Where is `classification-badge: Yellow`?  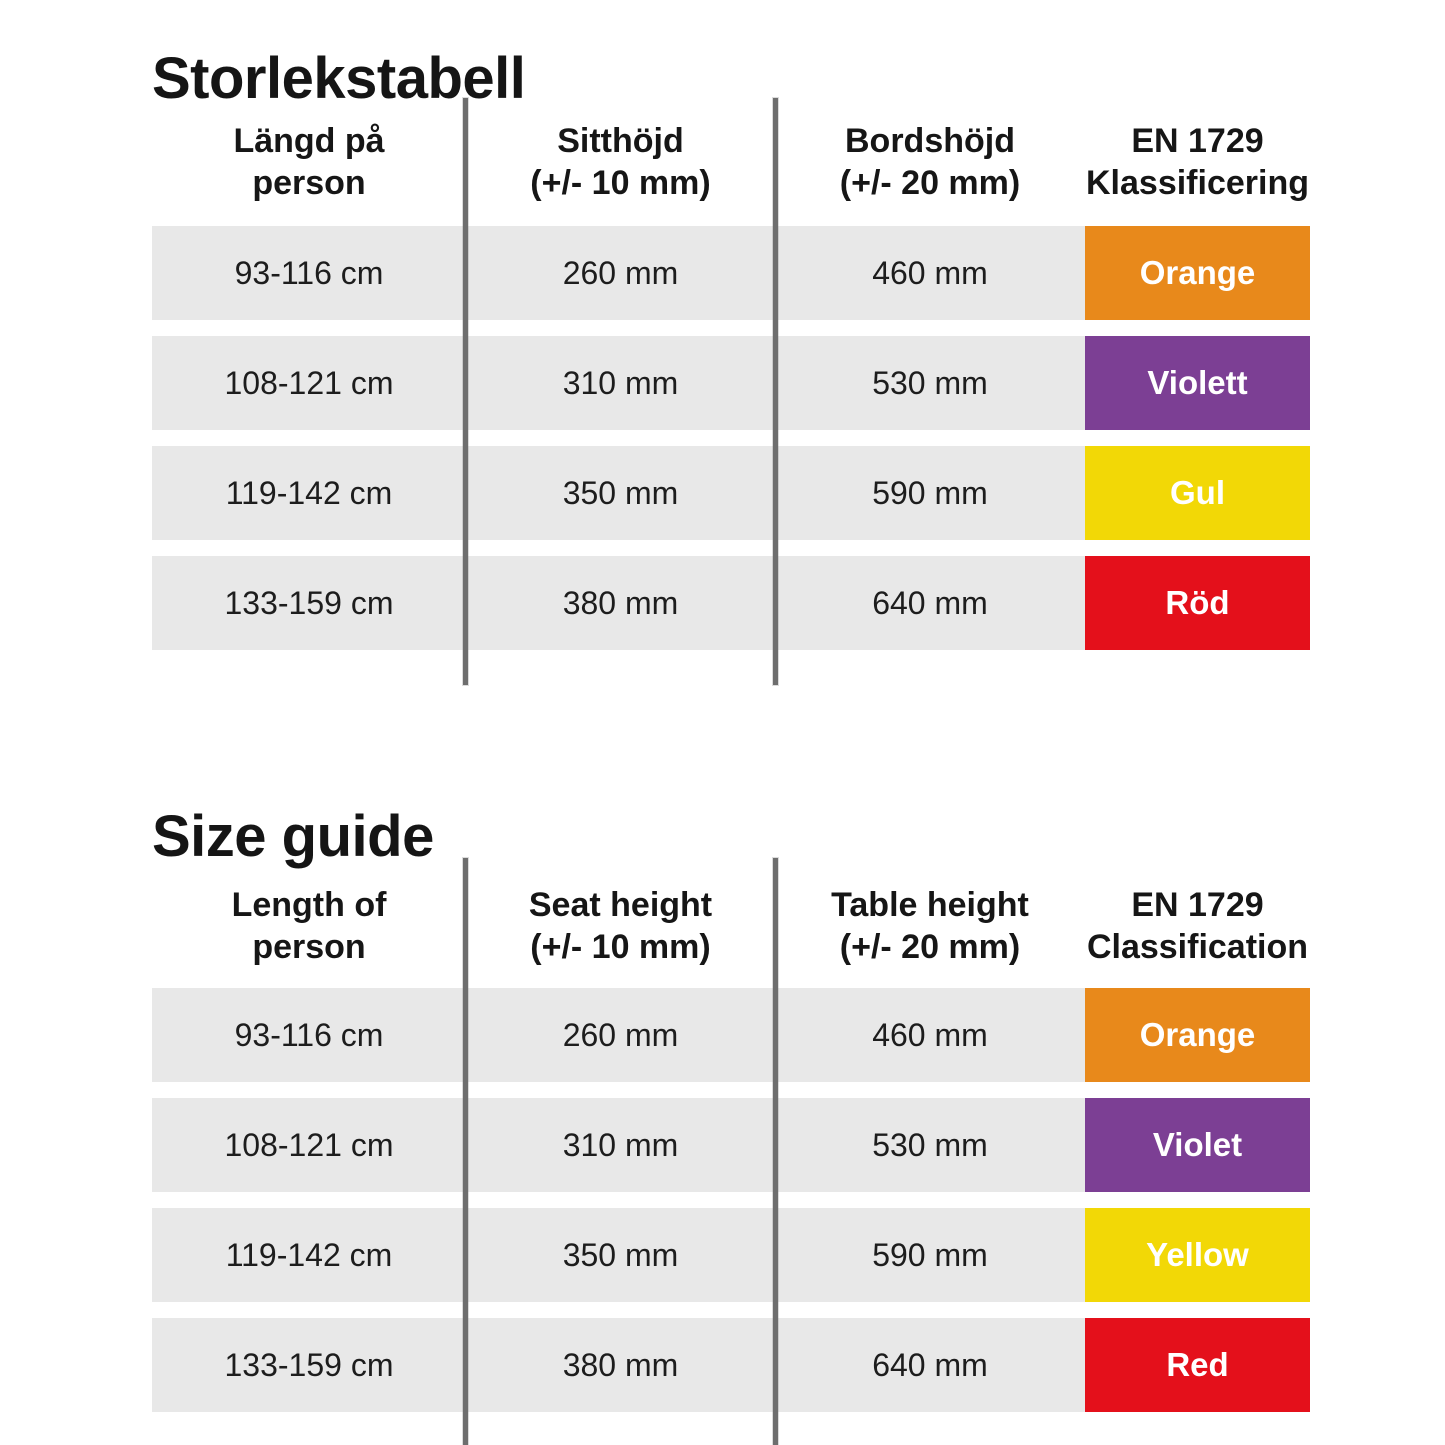
classification-badge: Yellow is located at coordinates (1197, 1255).